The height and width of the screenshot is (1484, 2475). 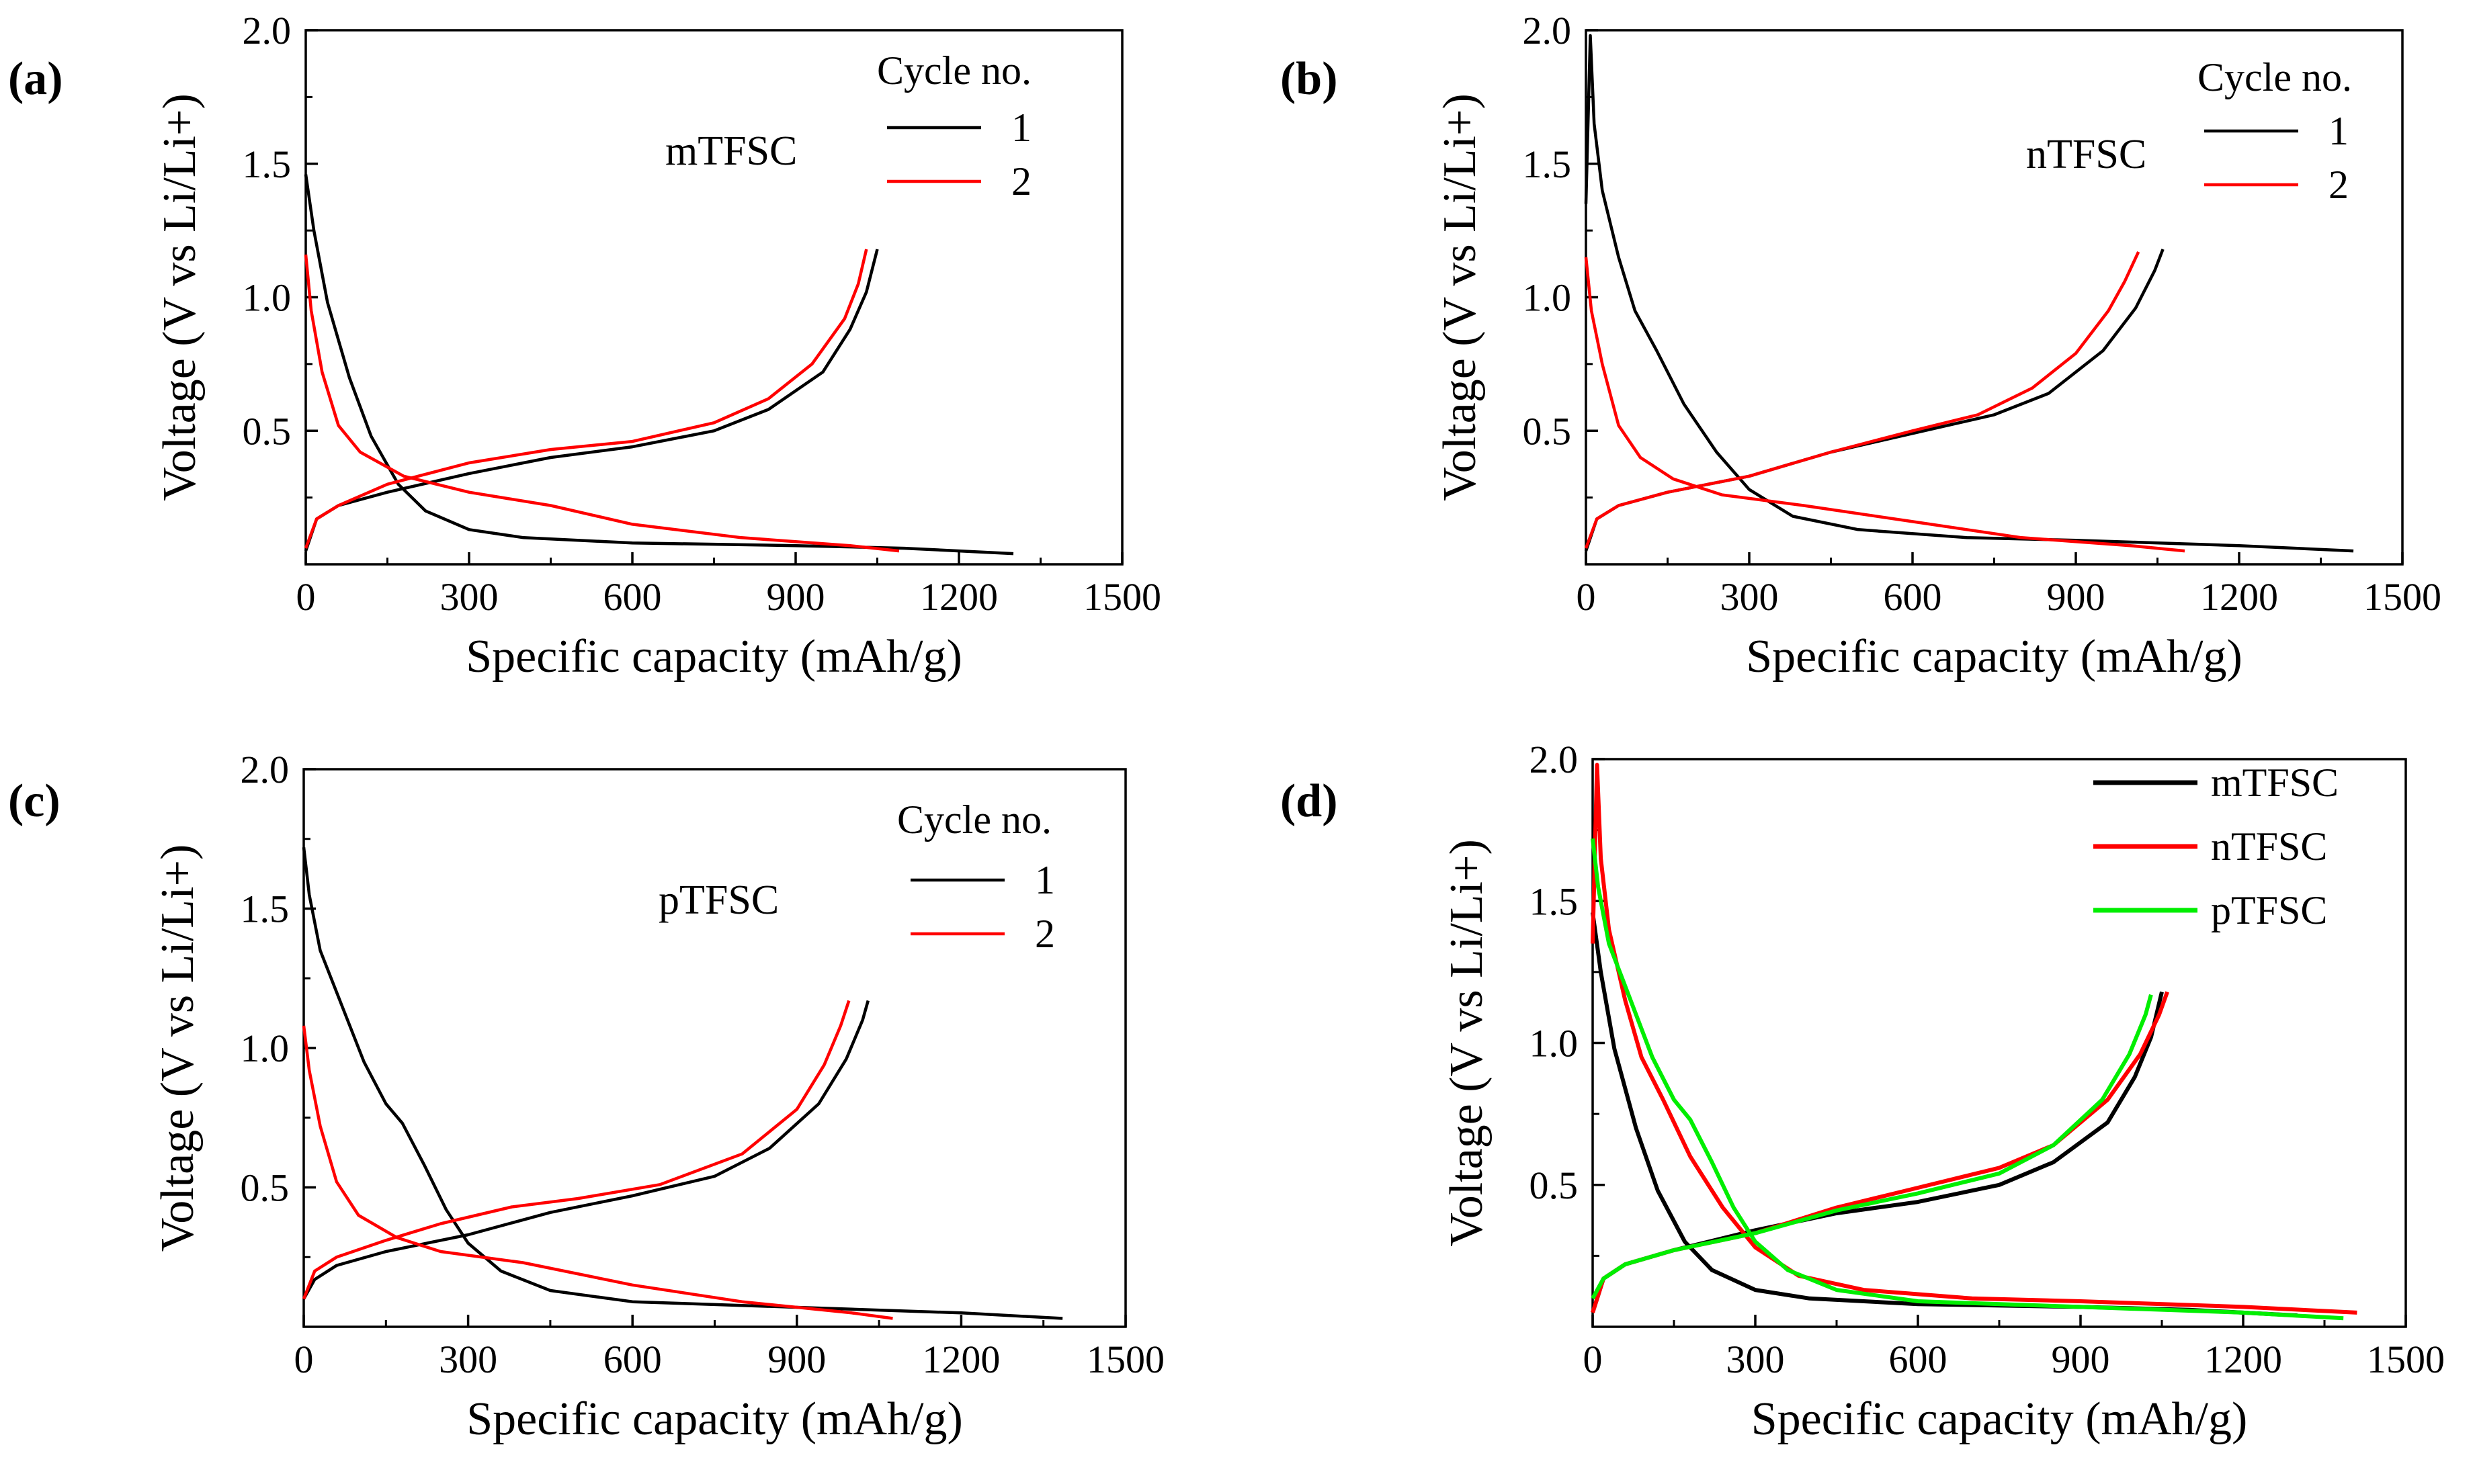 I want to click on series-line-ptfsc-charge, so click(x=1872, y=1147).